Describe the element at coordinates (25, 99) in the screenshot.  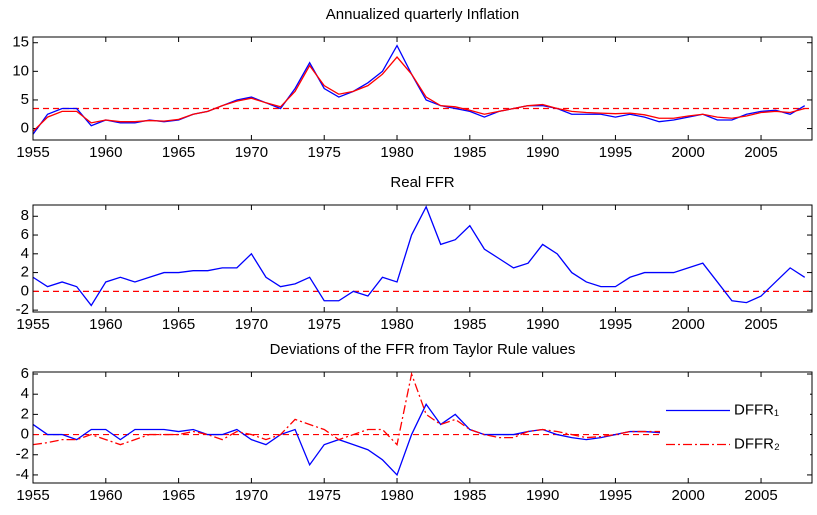
I see `y-tick-label: 5` at that location.